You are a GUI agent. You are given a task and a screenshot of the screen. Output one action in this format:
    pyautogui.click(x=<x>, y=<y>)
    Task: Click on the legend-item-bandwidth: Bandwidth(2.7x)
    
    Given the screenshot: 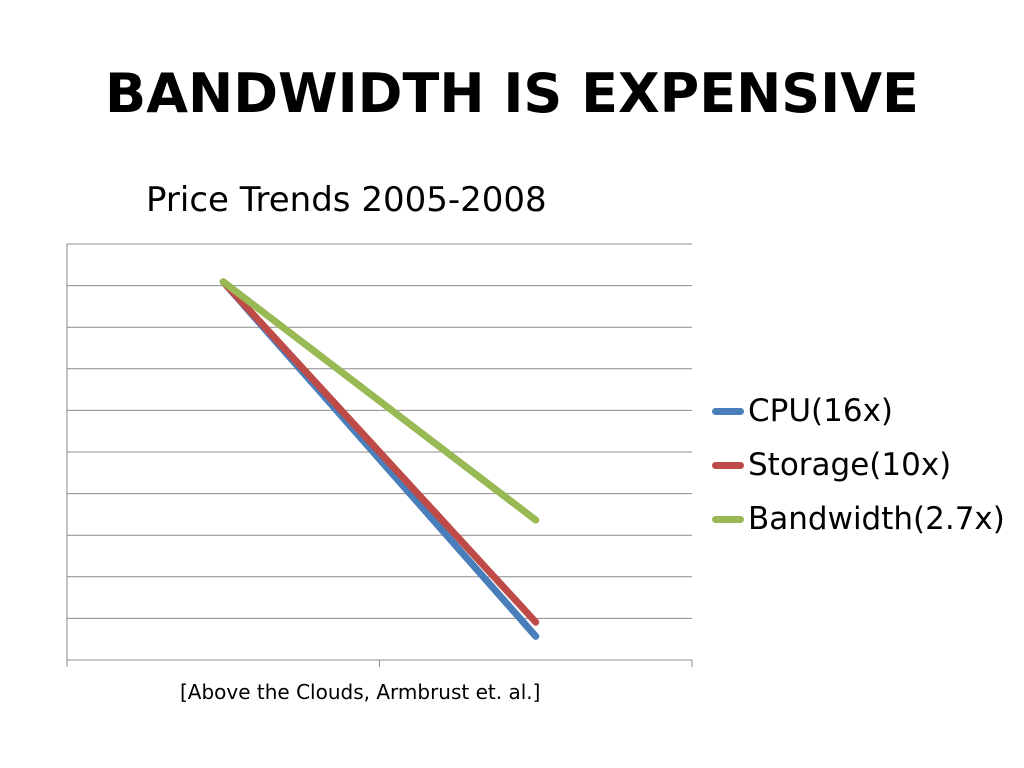 What is the action you would take?
    pyautogui.click(x=858, y=519)
    